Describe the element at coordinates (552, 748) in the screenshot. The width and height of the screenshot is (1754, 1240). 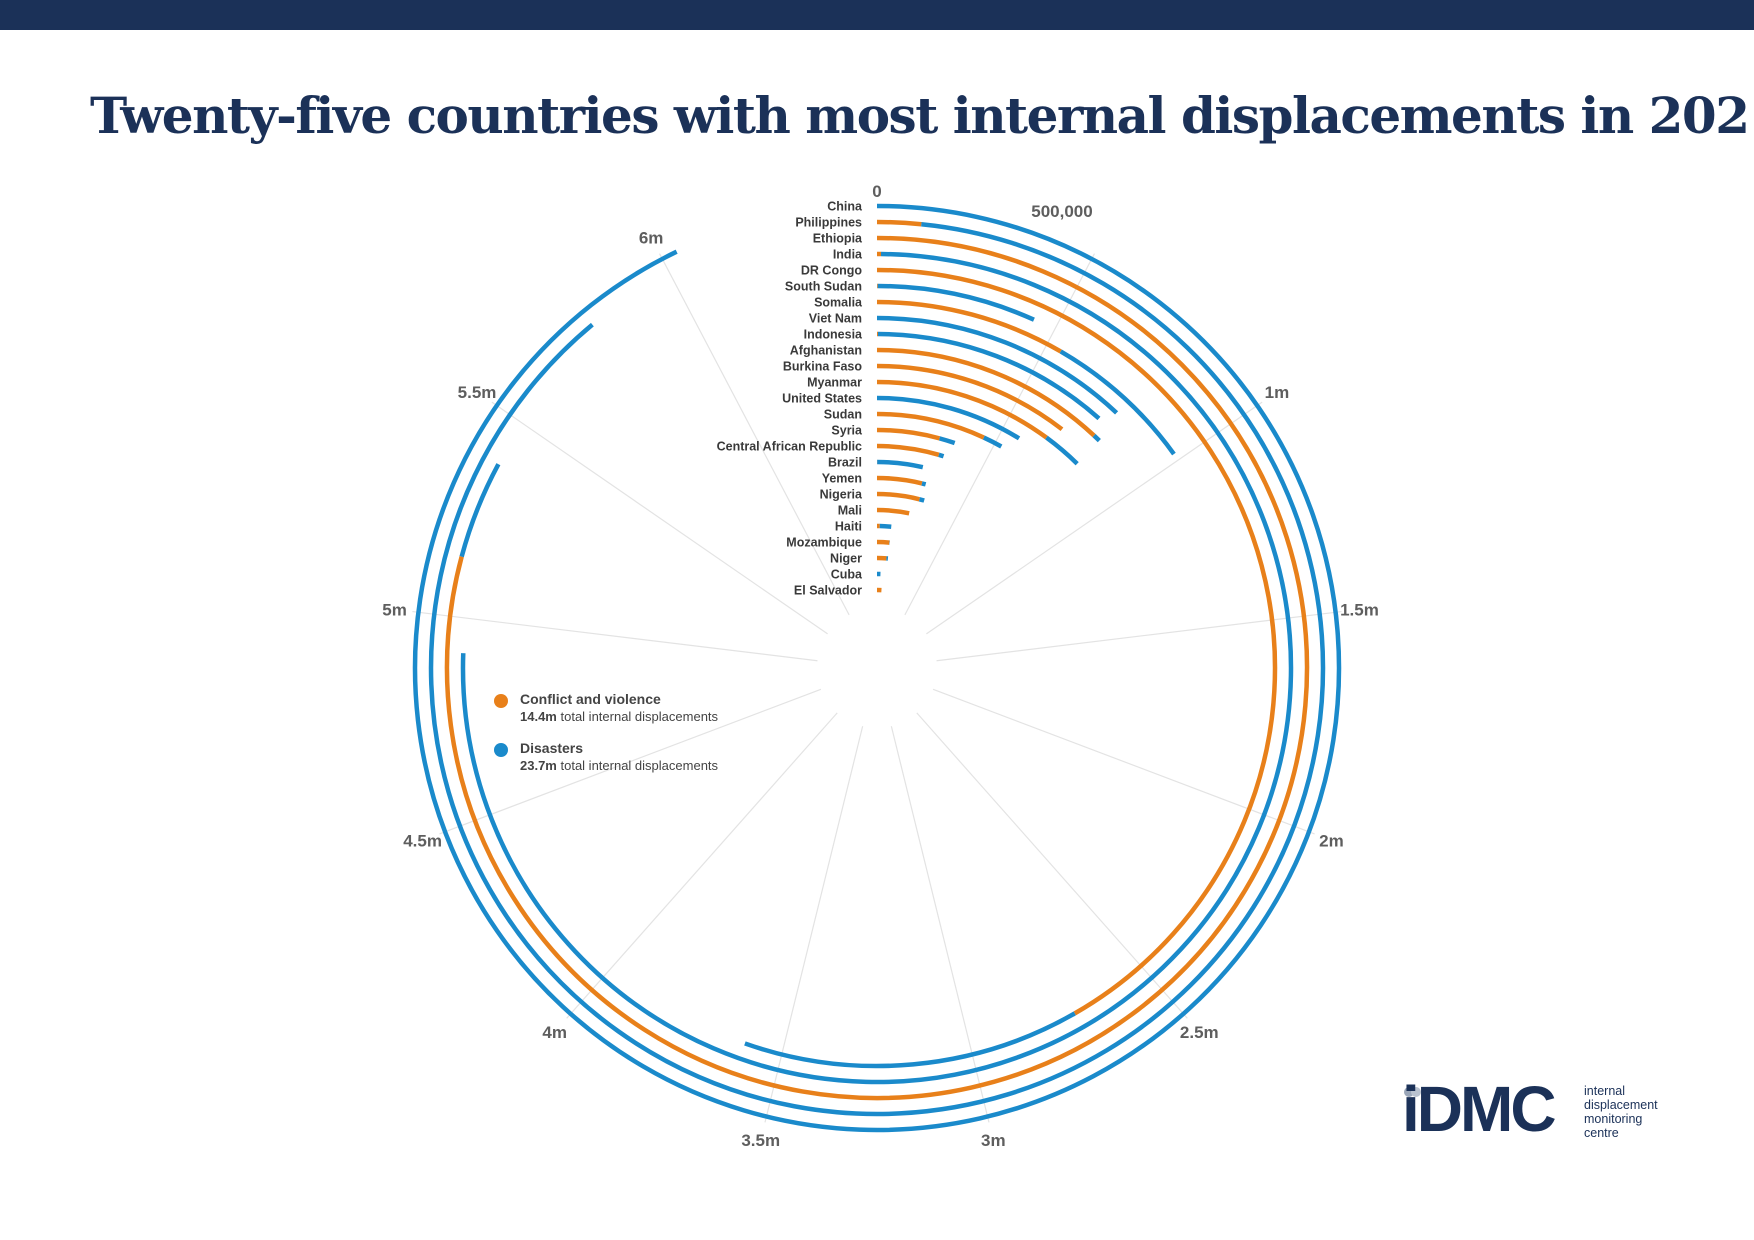
I see `legend-label-disasters: Disasters` at that location.